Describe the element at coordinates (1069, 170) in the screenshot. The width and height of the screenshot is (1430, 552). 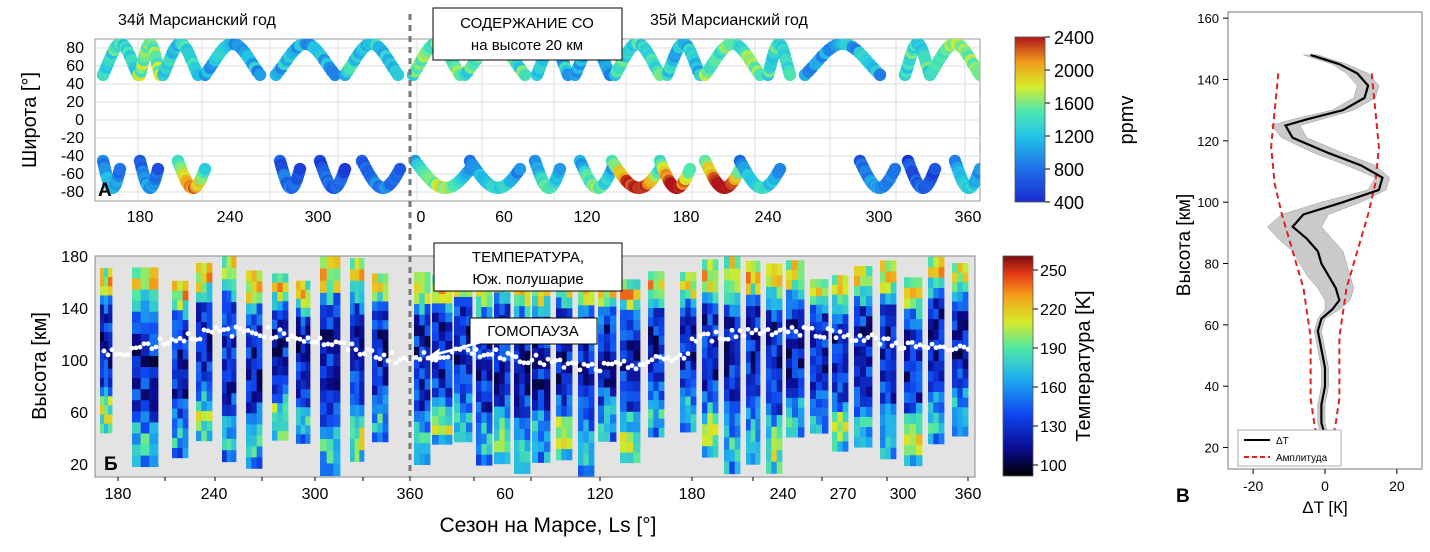
I see `co-colorbar-tick-label: 800` at that location.